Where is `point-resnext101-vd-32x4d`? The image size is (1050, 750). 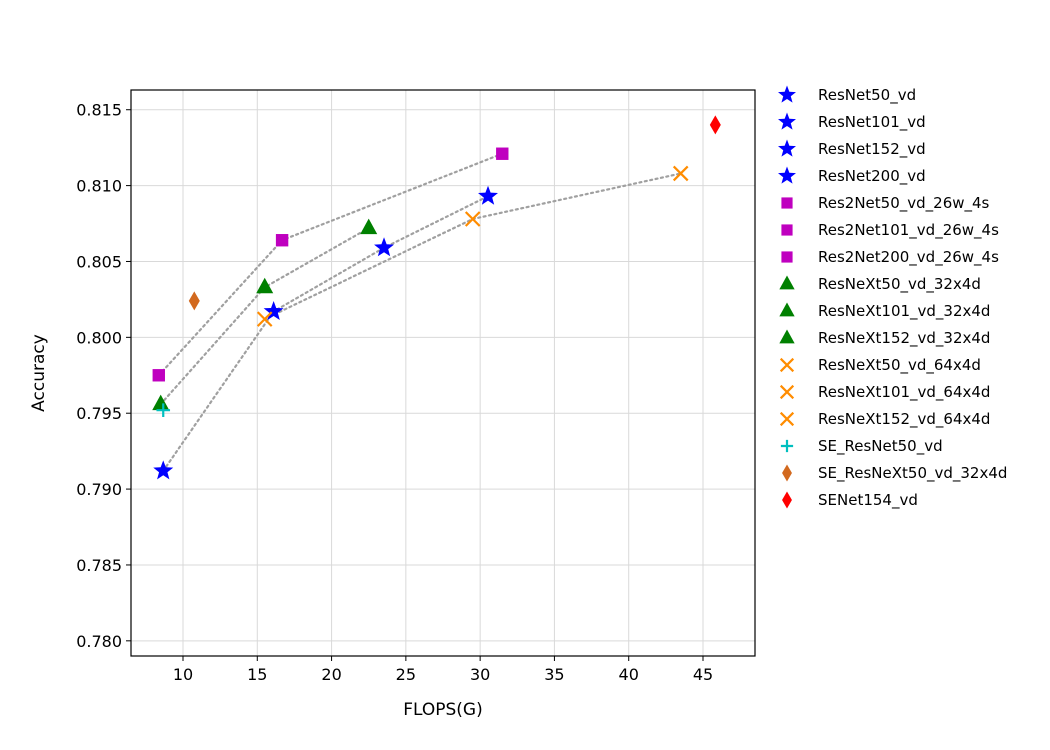
point-resnext101-vd-32x4d is located at coordinates (265, 285).